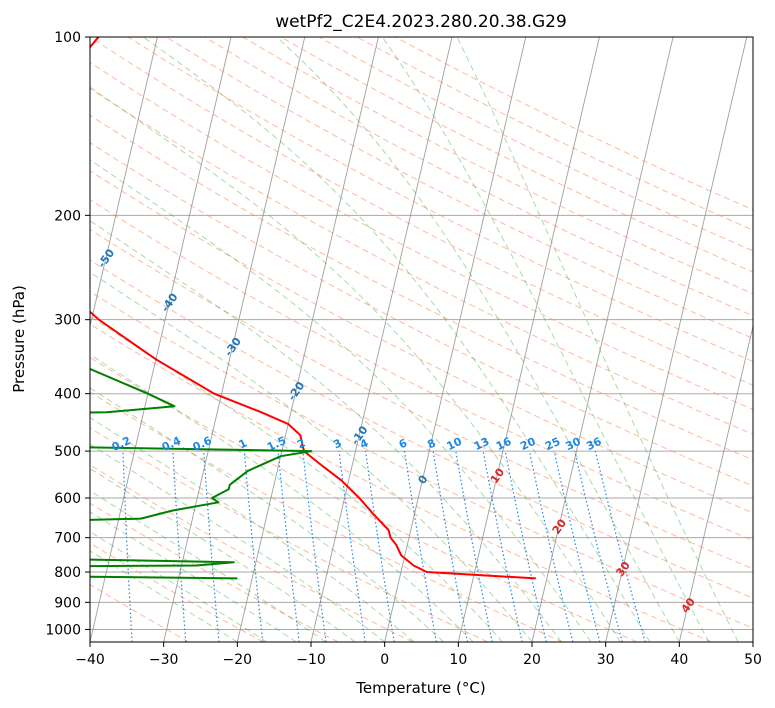 Image resolution: width=775 pixels, height=708 pixels. I want to click on x-tick-label: 50, so click(753, 660).